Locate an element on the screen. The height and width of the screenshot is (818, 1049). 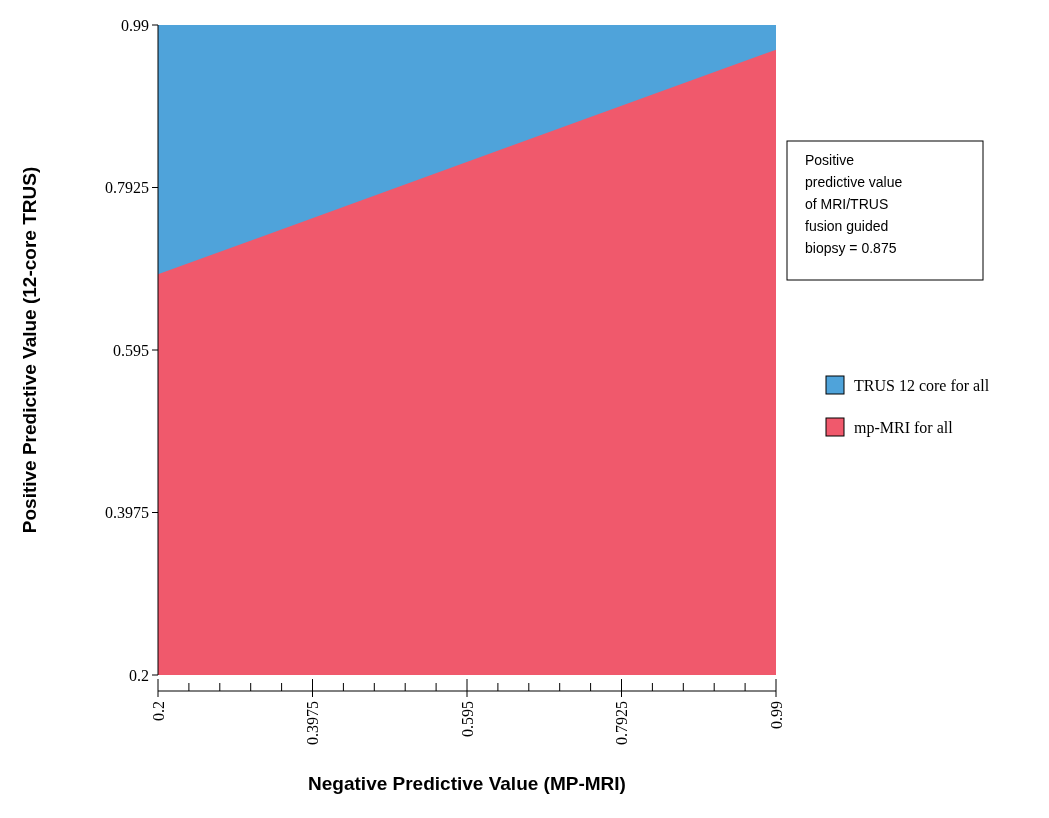
text: mp-MRI for all is located at coordinates (904, 427).